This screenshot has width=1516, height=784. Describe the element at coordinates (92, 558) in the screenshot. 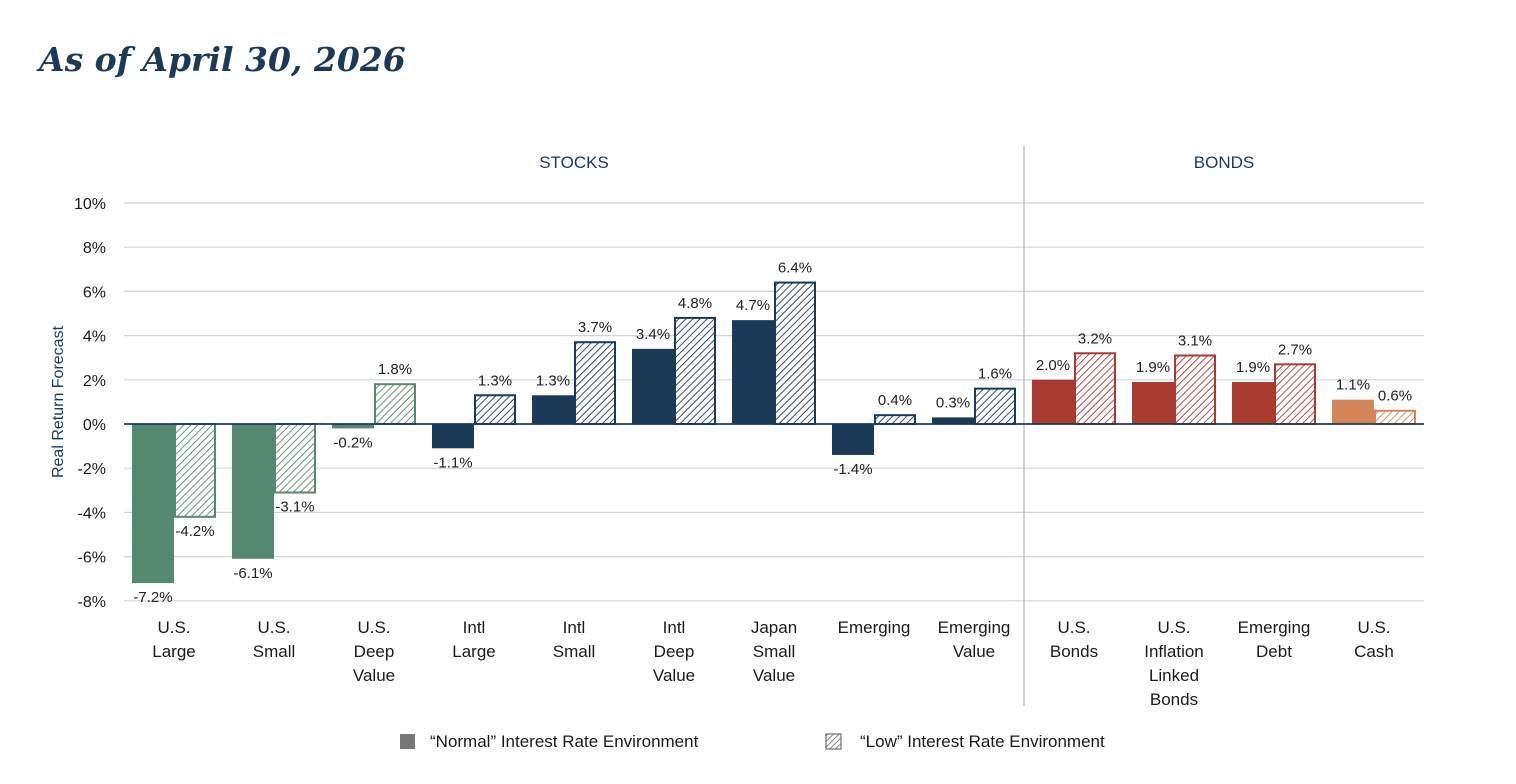

I see `y-tick-label: -6%` at that location.